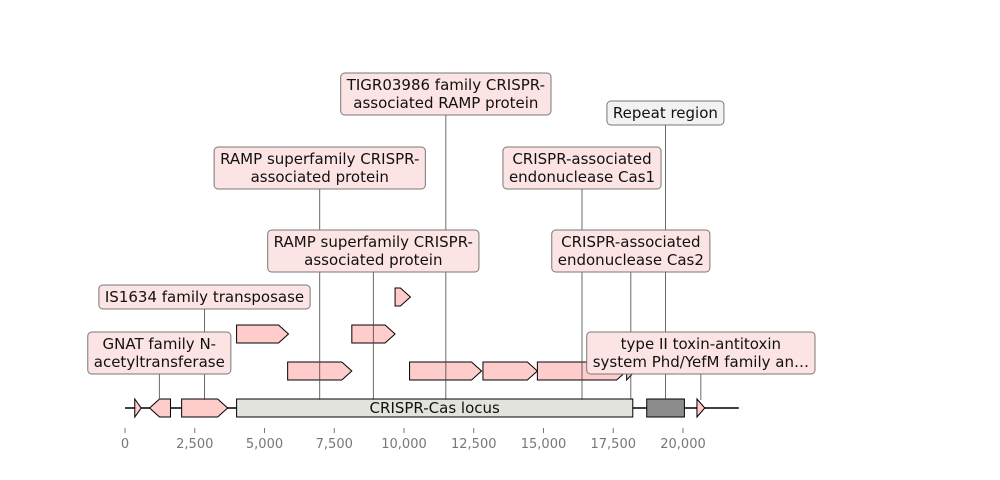 The width and height of the screenshot is (1000, 480). I want to click on crispr-cas-locus-label: CRISPR-Cas locus, so click(435, 408).